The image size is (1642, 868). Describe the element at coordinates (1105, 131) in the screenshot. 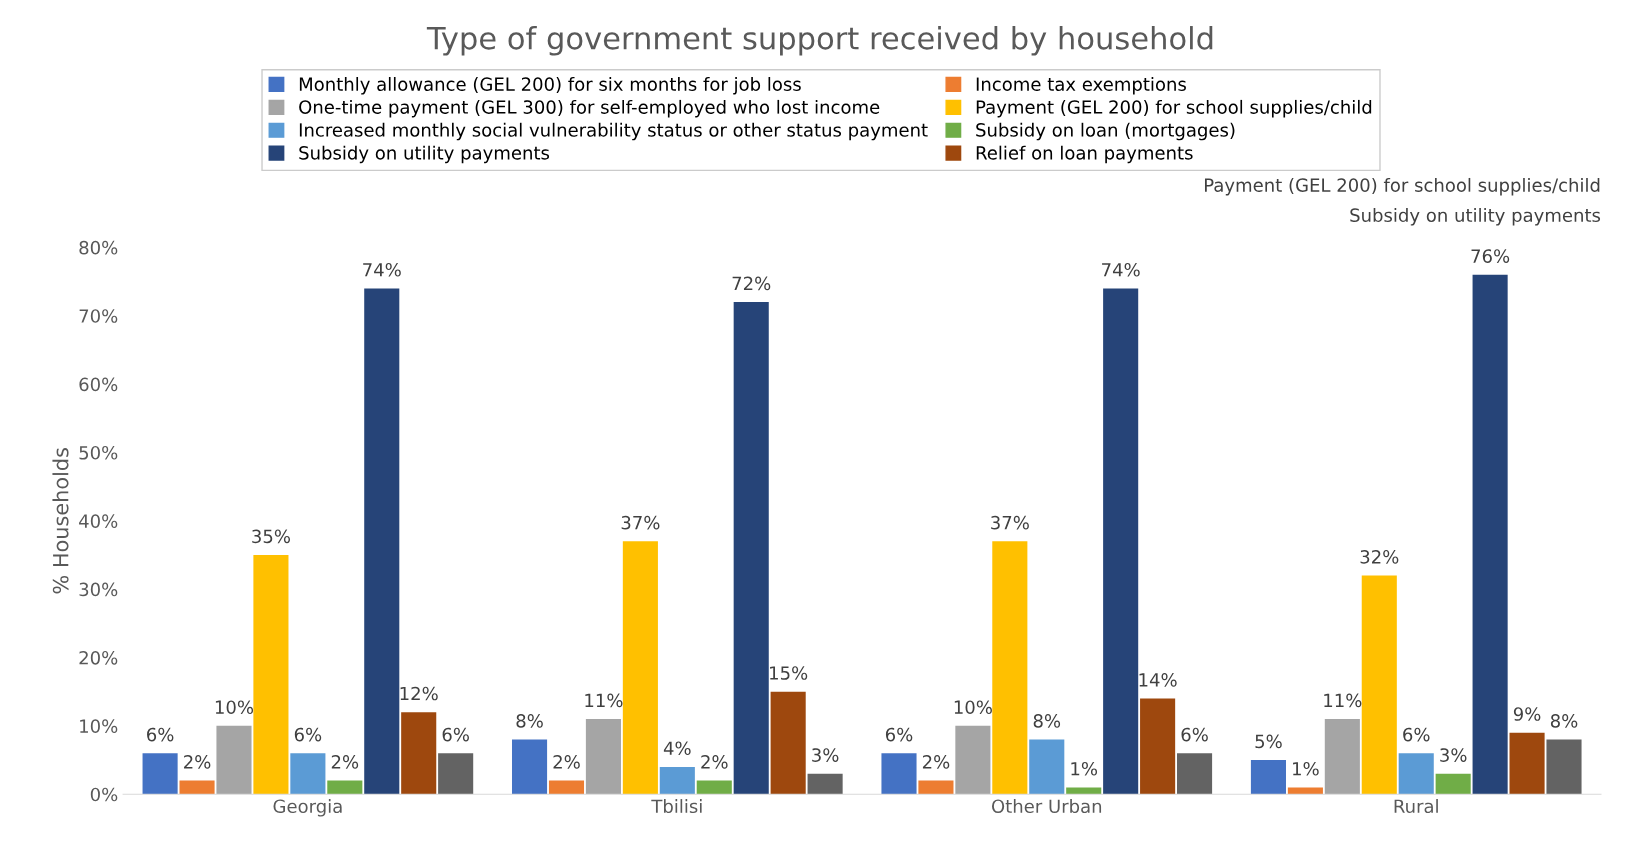

I see `legend-label: Subsidy on loan (mortgages)` at that location.